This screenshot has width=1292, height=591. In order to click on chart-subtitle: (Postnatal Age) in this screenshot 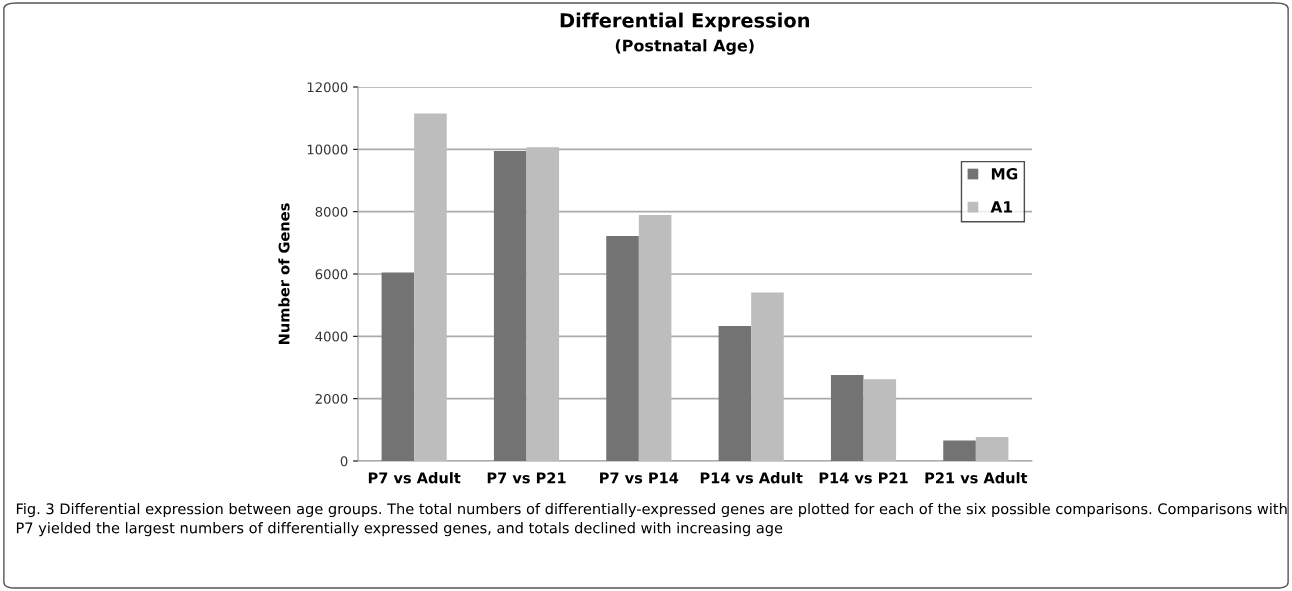, I will do `click(684, 47)`.